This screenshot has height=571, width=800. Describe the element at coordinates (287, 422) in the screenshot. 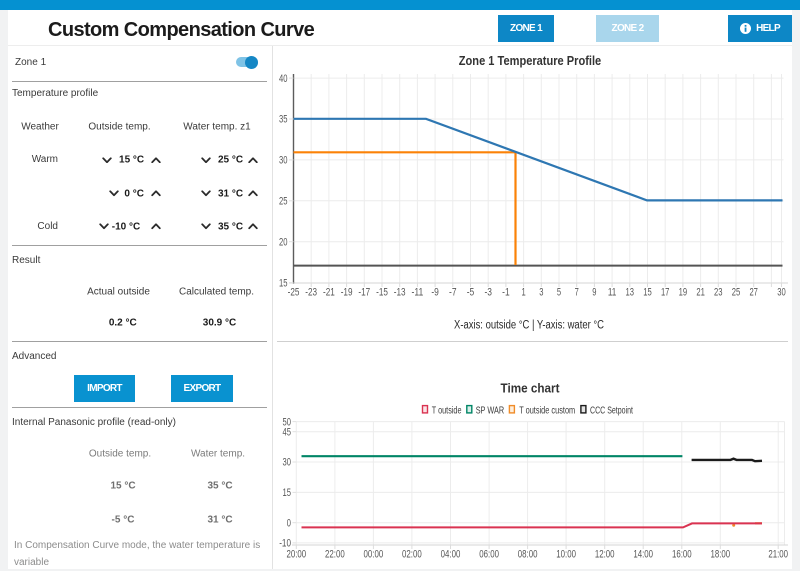

I see `svg-text: 50` at that location.